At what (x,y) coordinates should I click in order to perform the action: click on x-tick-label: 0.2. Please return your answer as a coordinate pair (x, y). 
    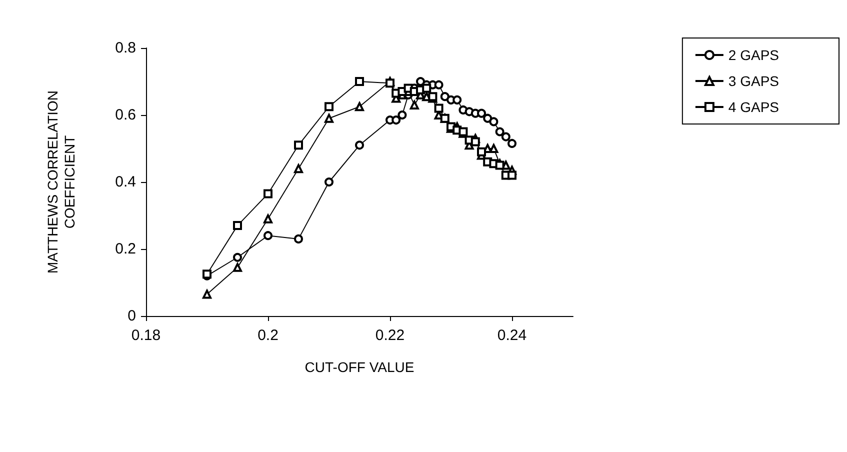
    Looking at the image, I should click on (268, 335).